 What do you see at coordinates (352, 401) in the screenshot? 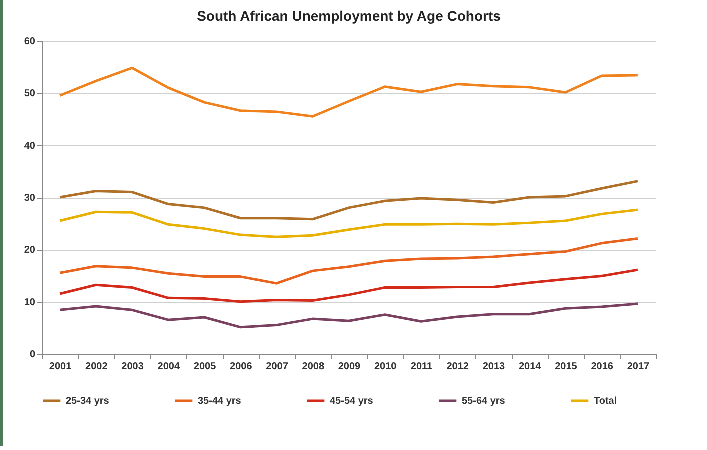
I see `legend-label: 45-54 yrs` at bounding box center [352, 401].